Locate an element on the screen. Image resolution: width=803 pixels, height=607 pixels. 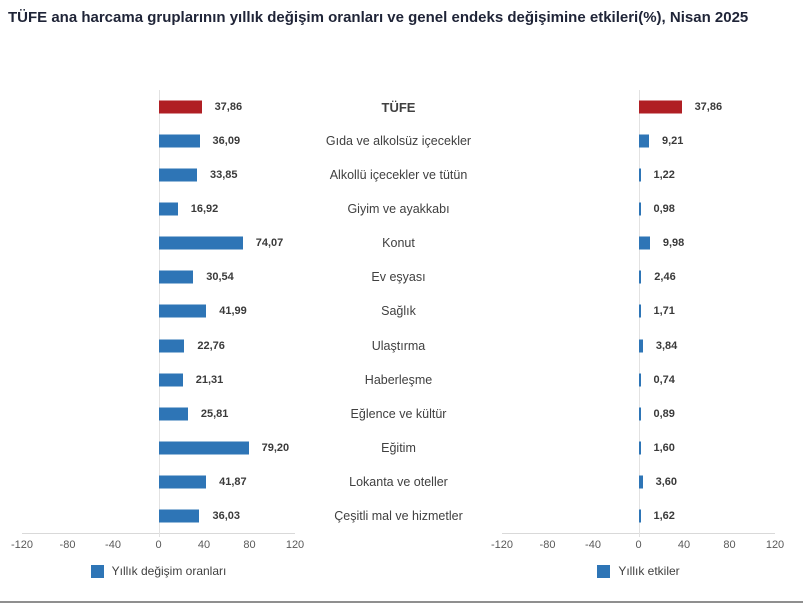
value-label: 25,81 is located at coordinates (214, 413).